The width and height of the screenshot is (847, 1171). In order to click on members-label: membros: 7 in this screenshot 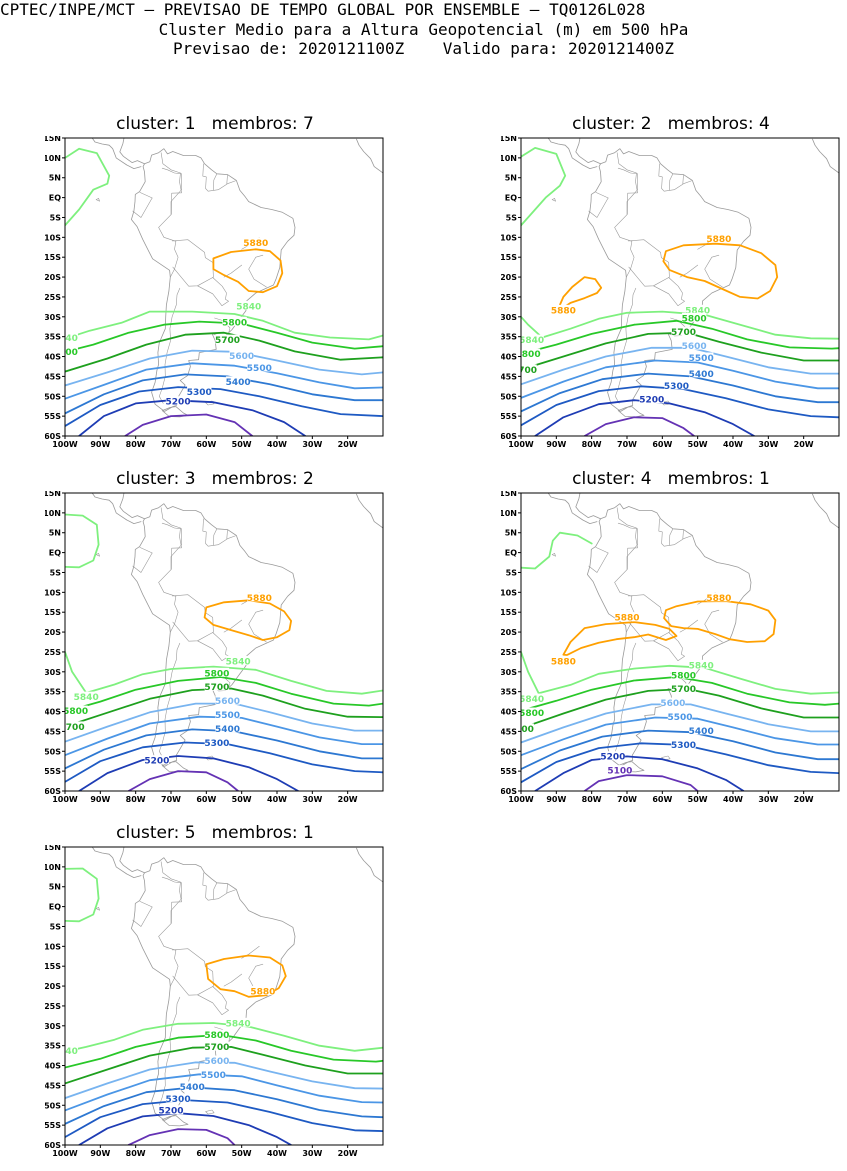, I will do `click(262, 124)`.